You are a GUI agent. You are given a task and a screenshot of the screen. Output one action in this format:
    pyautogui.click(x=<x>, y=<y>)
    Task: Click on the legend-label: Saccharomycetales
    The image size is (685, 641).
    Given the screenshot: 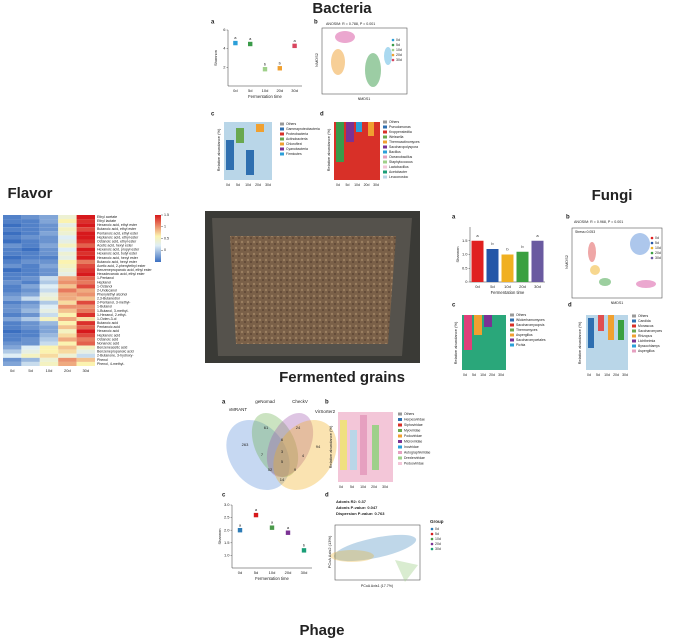 What is the action you would take?
    pyautogui.click(x=531, y=340)
    